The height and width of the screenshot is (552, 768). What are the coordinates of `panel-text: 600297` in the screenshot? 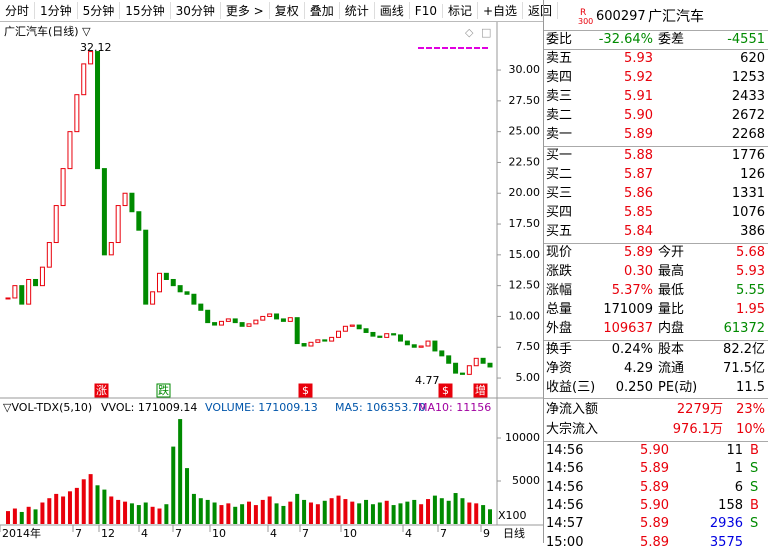 It's located at (621, 16).